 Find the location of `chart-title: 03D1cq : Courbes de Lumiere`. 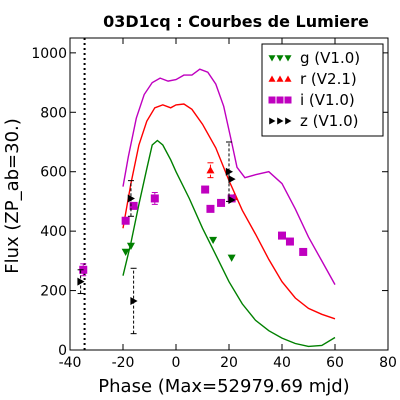

chart-title: 03D1cq : Courbes de Lumiere is located at coordinates (236, 21).